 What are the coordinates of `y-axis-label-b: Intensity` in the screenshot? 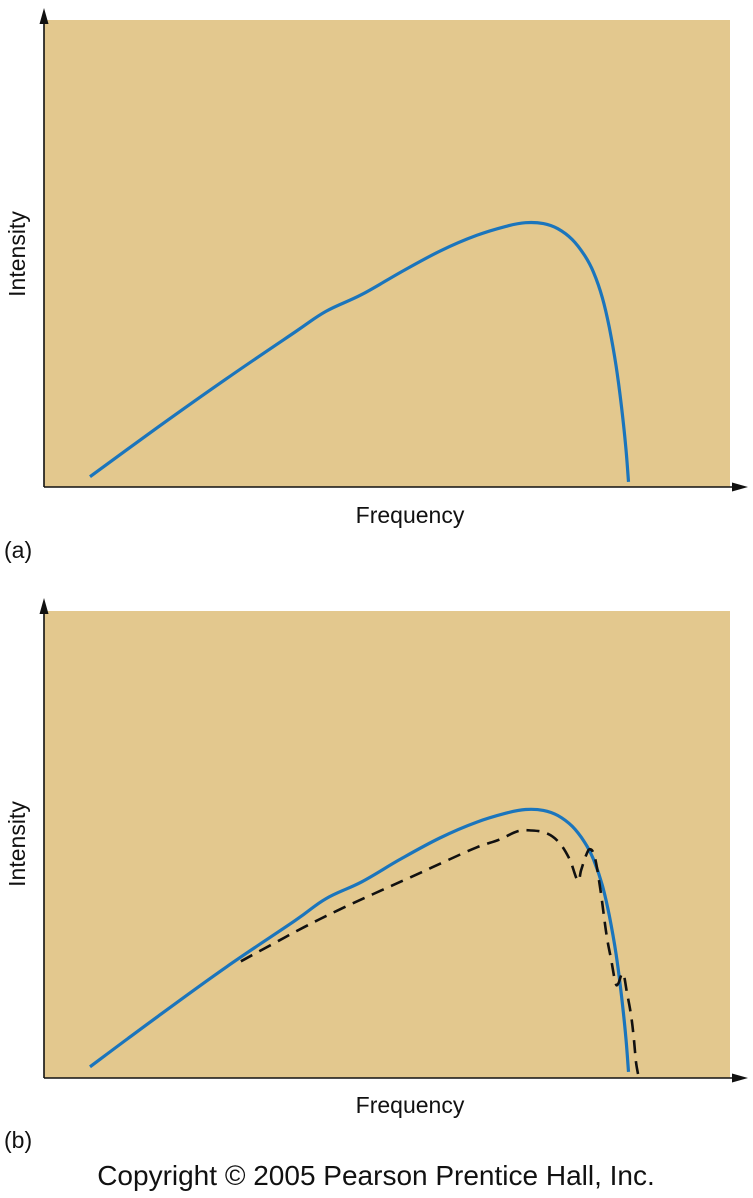 It's located at (17, 844).